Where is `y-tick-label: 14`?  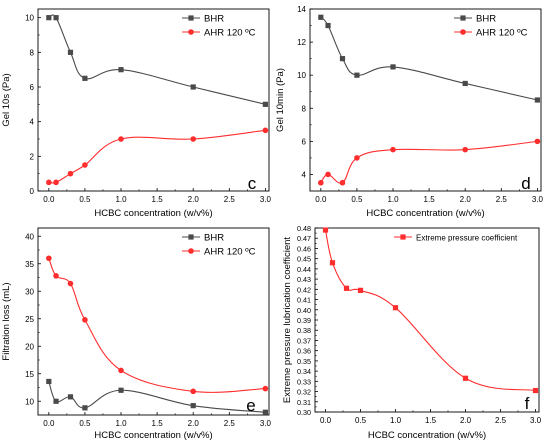
y-tick-label: 14 is located at coordinates (301, 9).